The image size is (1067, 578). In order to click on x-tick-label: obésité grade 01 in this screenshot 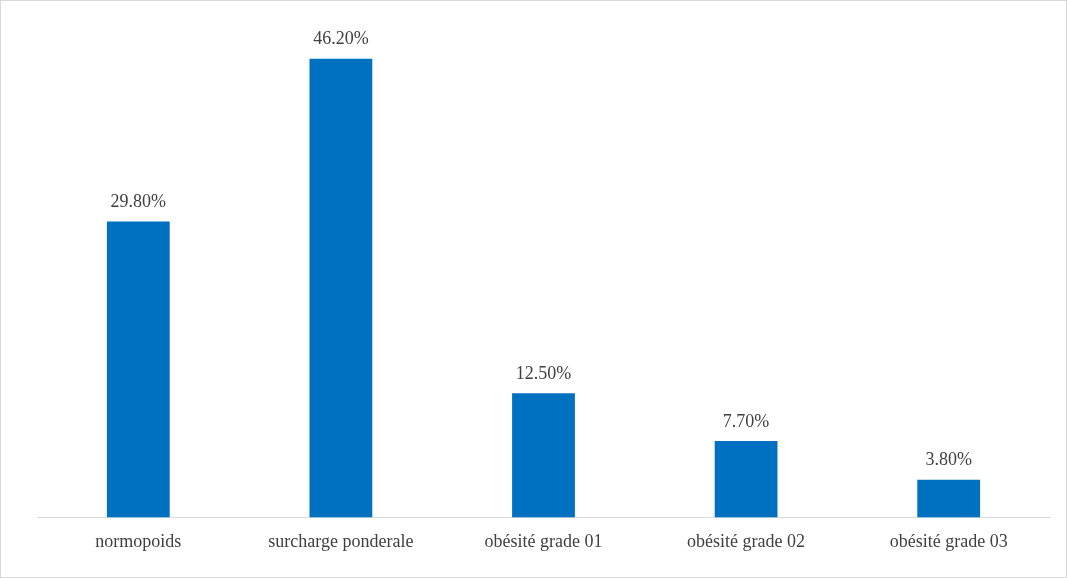, I will do `click(543, 540)`.